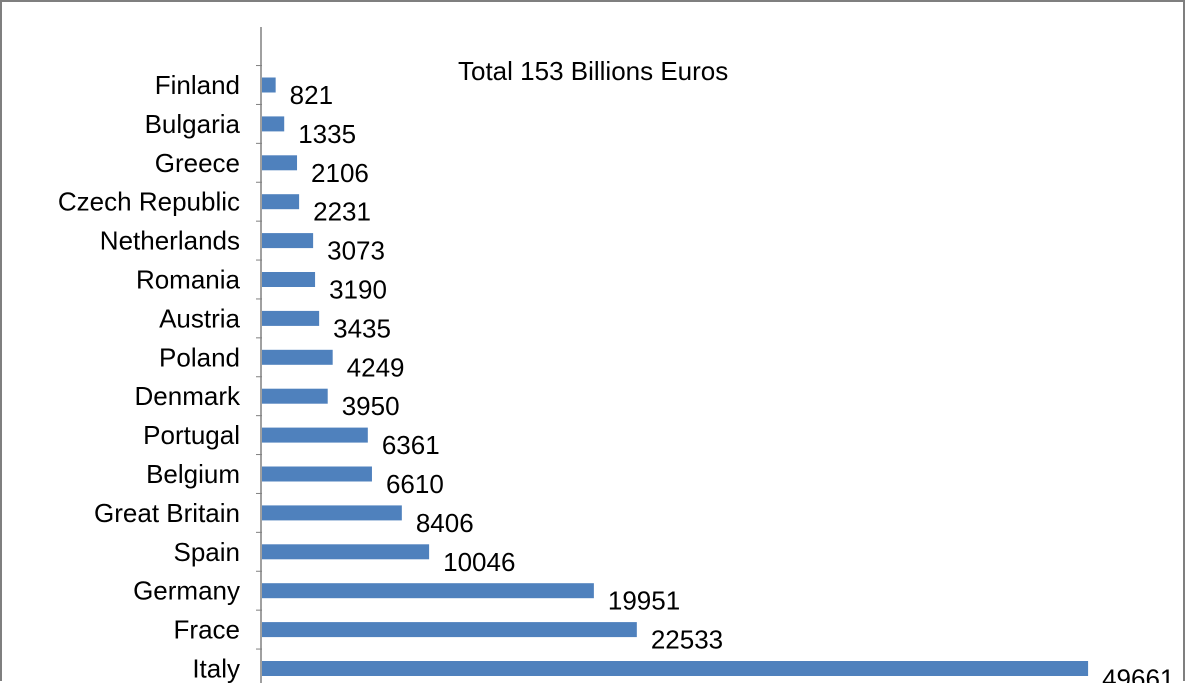 This screenshot has width=1185, height=683. I want to click on category-label: Romania, so click(188, 280).